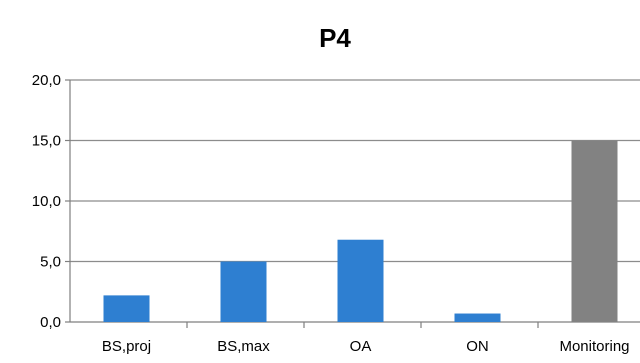 The image size is (640, 363). I want to click on x-tick-label: Monitoring, so click(594, 346).